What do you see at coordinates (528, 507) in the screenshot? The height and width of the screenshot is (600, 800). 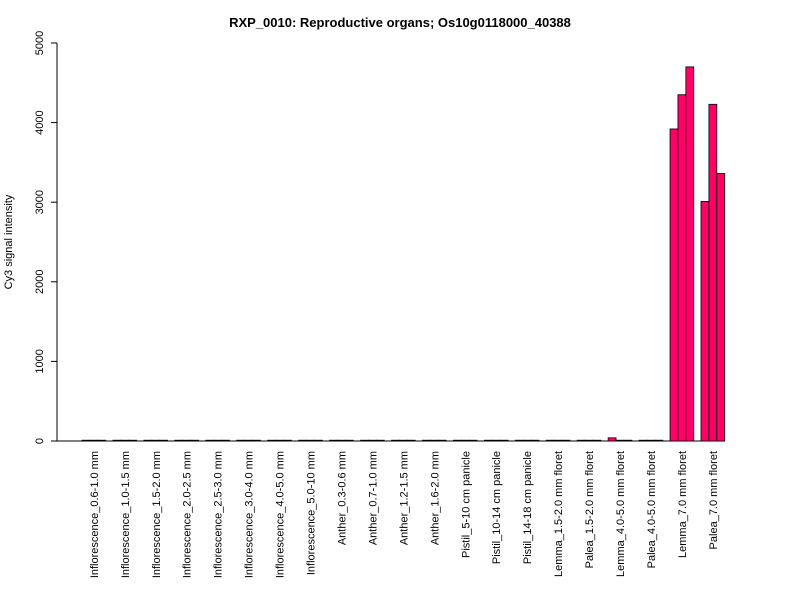 I see `category-label: Pistil_14-18 cm panicle` at bounding box center [528, 507].